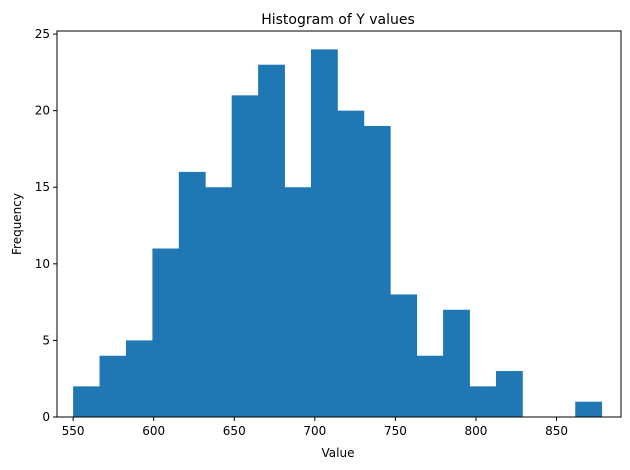 The width and height of the screenshot is (630, 470). What do you see at coordinates (46, 417) in the screenshot?
I see `y-tick-label: 0` at bounding box center [46, 417].